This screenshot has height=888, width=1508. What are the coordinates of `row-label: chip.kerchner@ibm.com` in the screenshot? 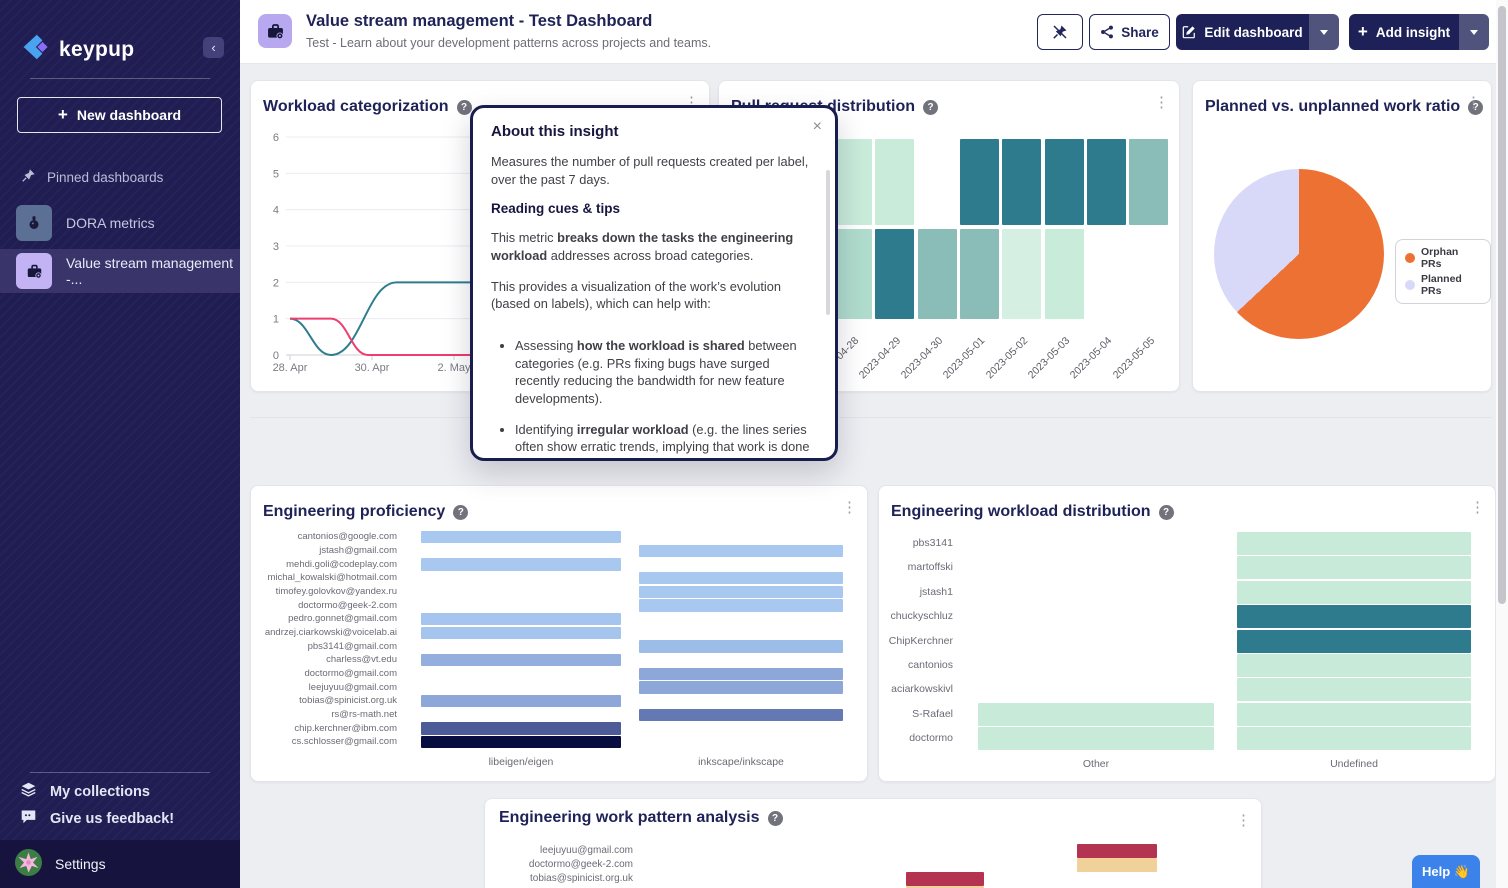 It's located at (345, 728).